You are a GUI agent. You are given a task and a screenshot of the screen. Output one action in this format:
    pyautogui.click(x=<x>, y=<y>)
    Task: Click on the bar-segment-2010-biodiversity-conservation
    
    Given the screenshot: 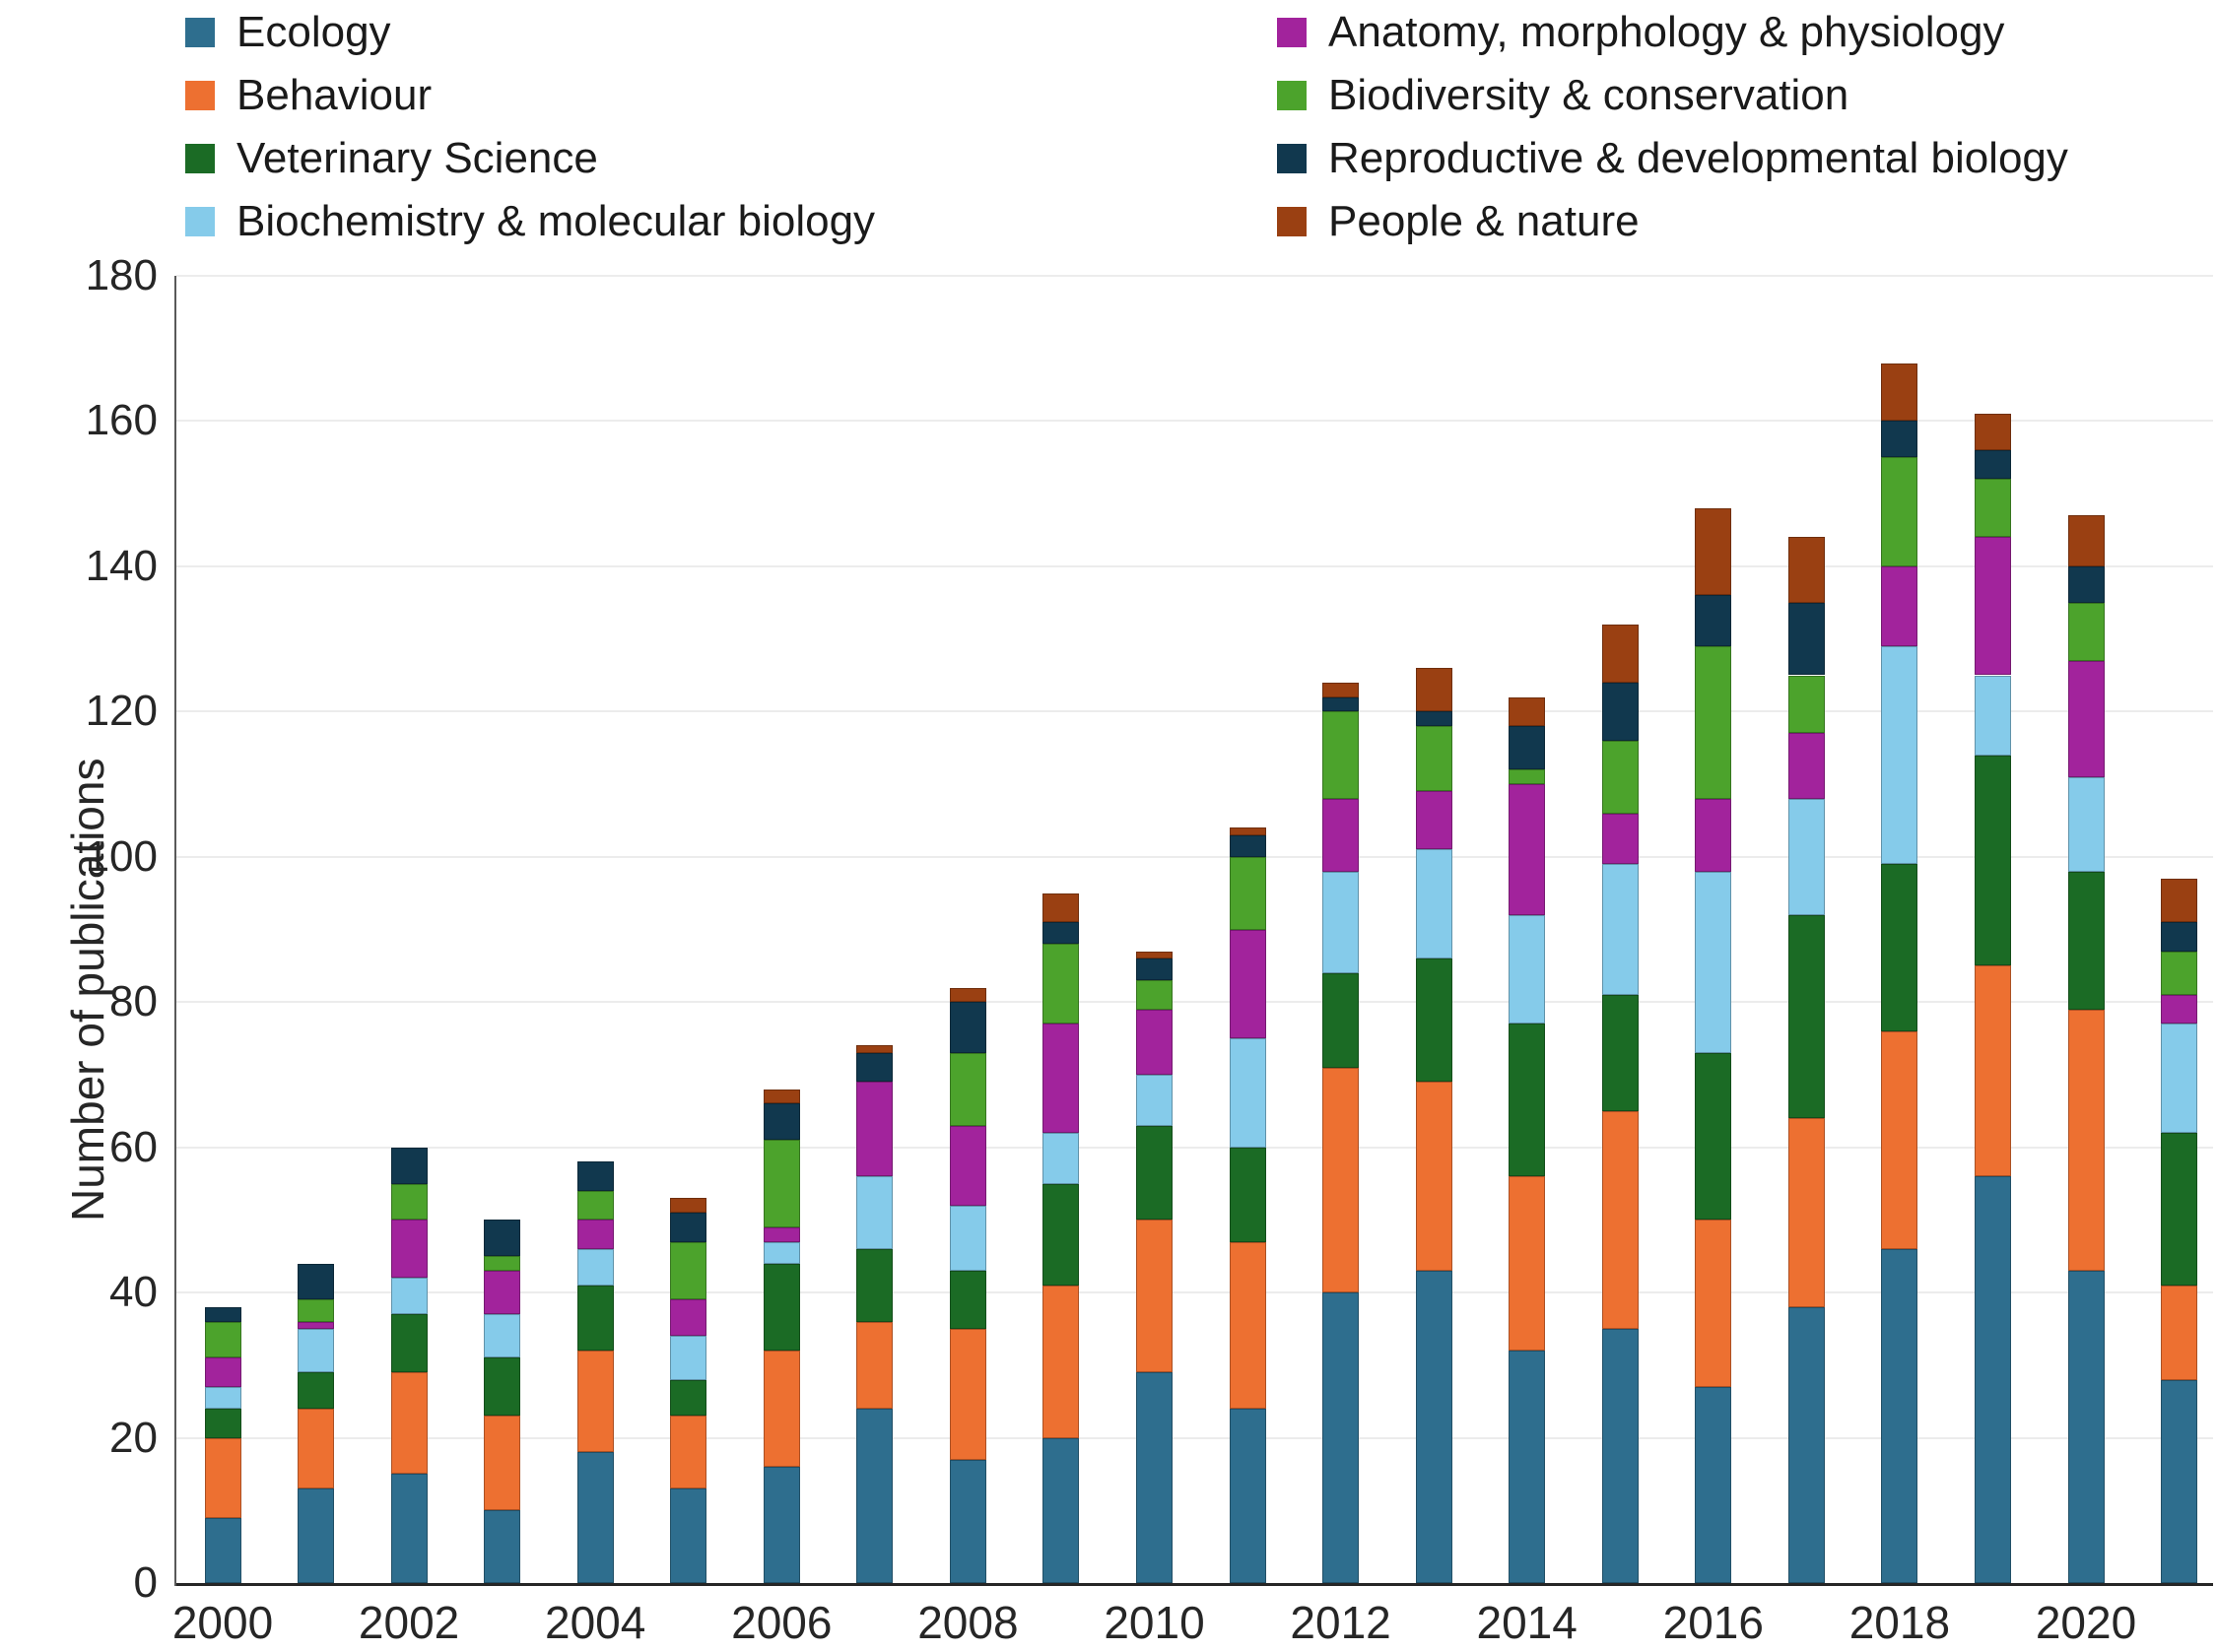 What is the action you would take?
    pyautogui.click(x=1154, y=995)
    